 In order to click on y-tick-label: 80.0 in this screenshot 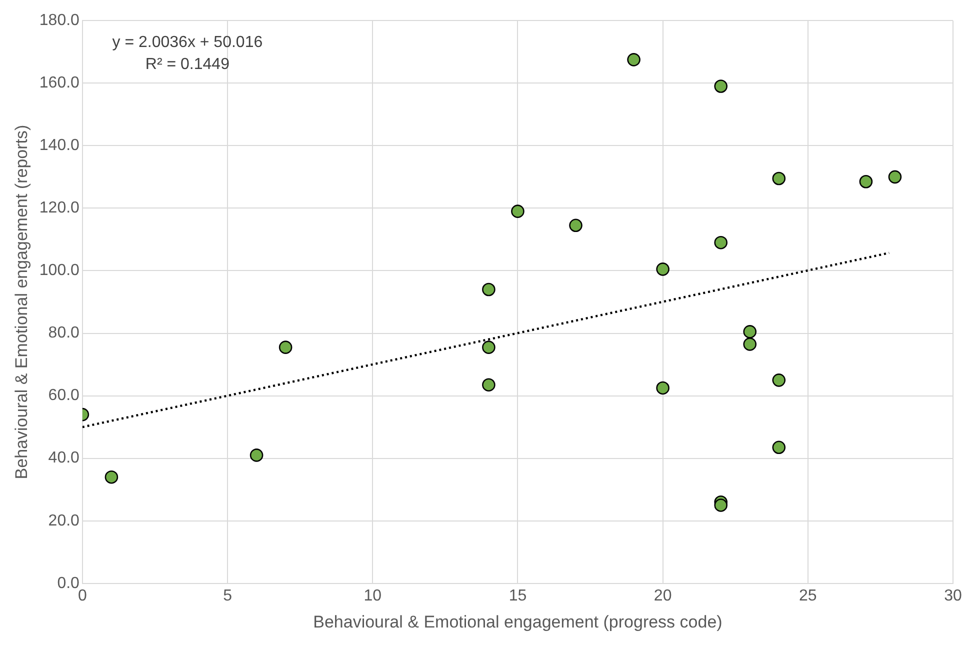, I will do `click(64, 333)`.